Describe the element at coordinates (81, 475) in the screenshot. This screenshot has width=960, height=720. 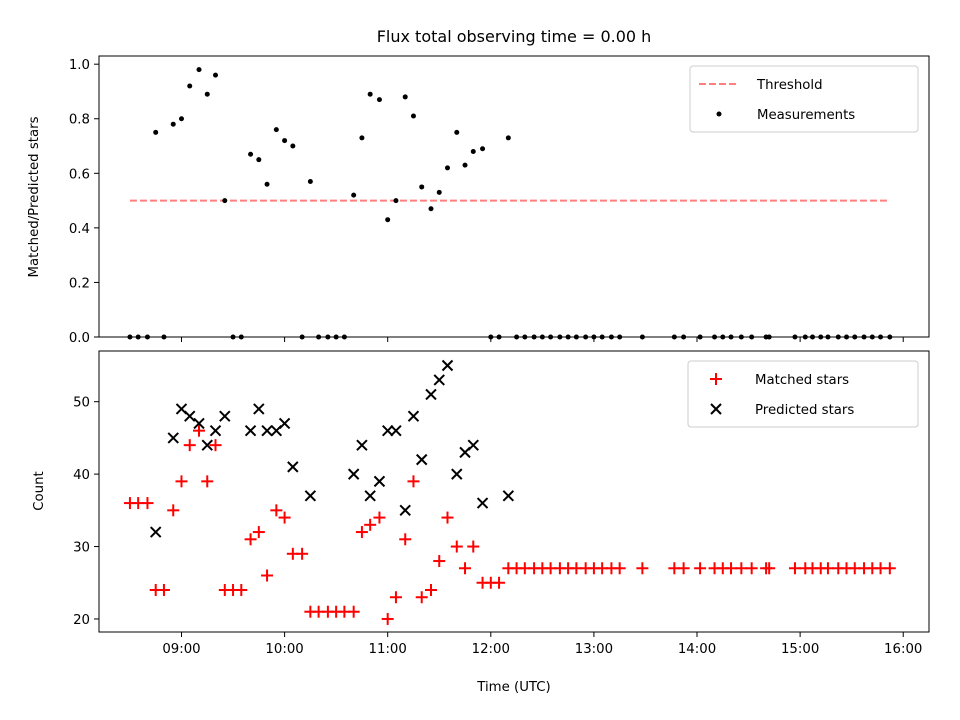
I see `y-tick-label: 40` at that location.